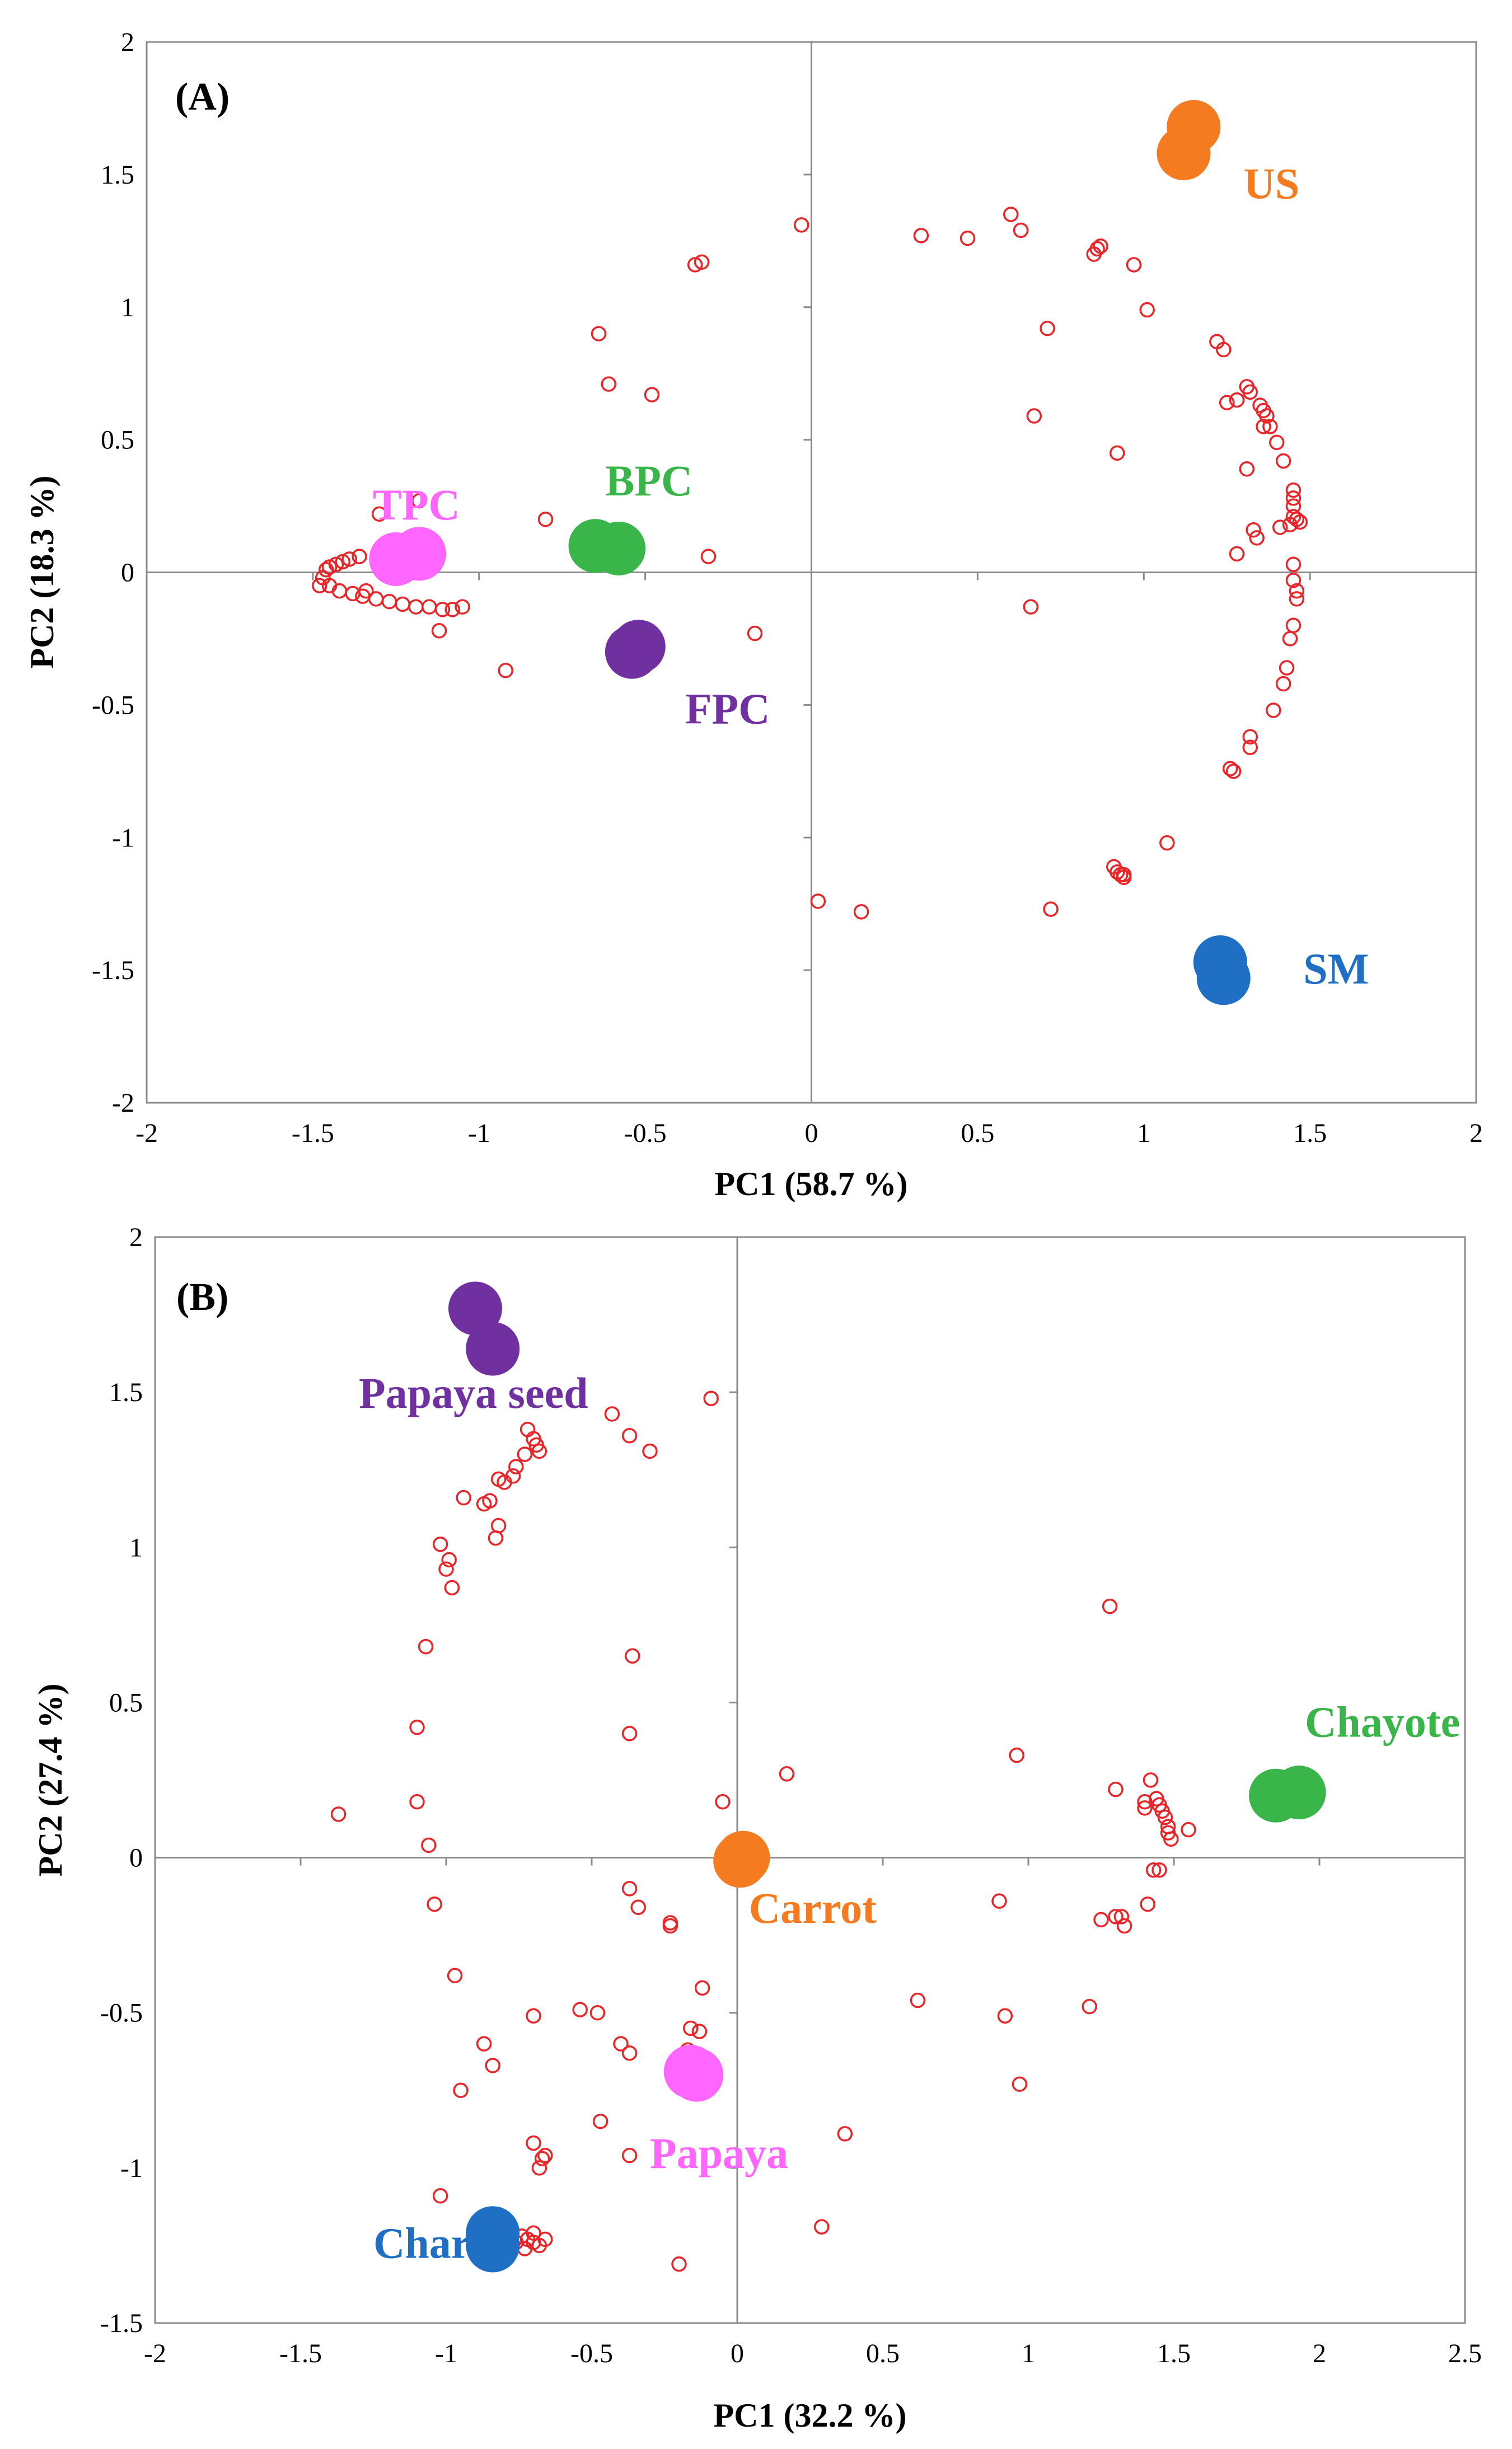  Describe the element at coordinates (1184, 153) in the screenshot. I see `group-point-us` at that location.